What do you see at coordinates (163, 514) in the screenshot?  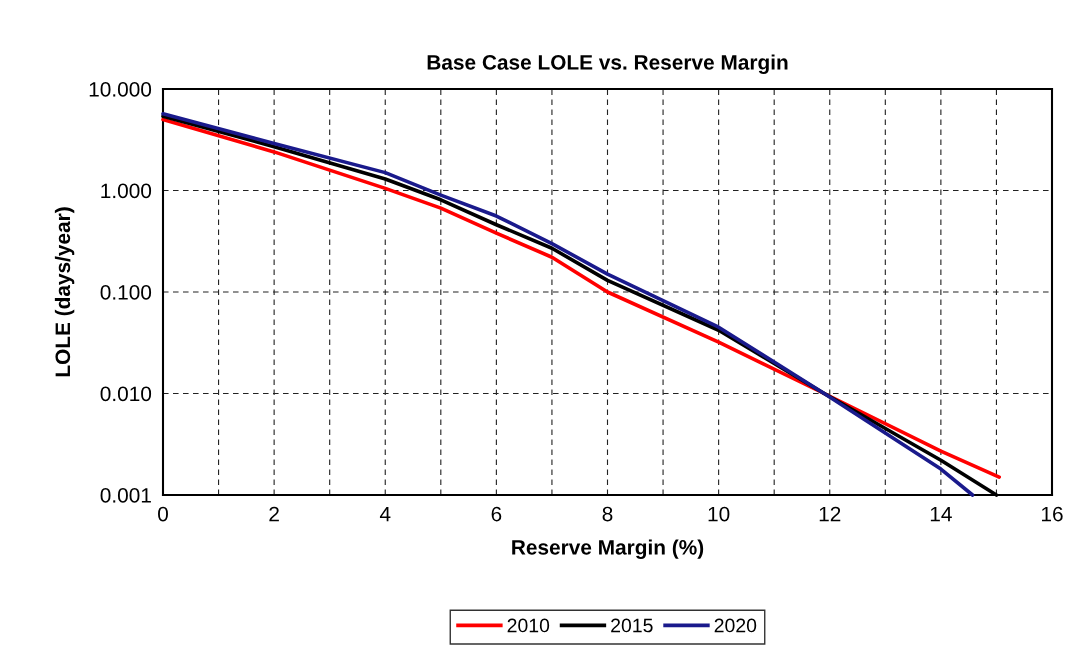 I see `x-tick-label: 0` at bounding box center [163, 514].